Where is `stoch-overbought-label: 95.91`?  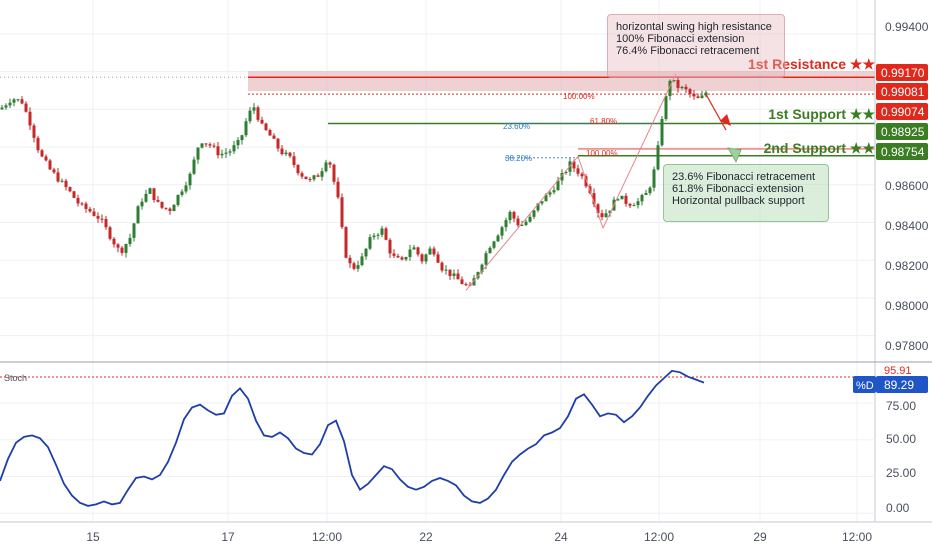 stoch-overbought-label: 95.91 is located at coordinates (898, 371).